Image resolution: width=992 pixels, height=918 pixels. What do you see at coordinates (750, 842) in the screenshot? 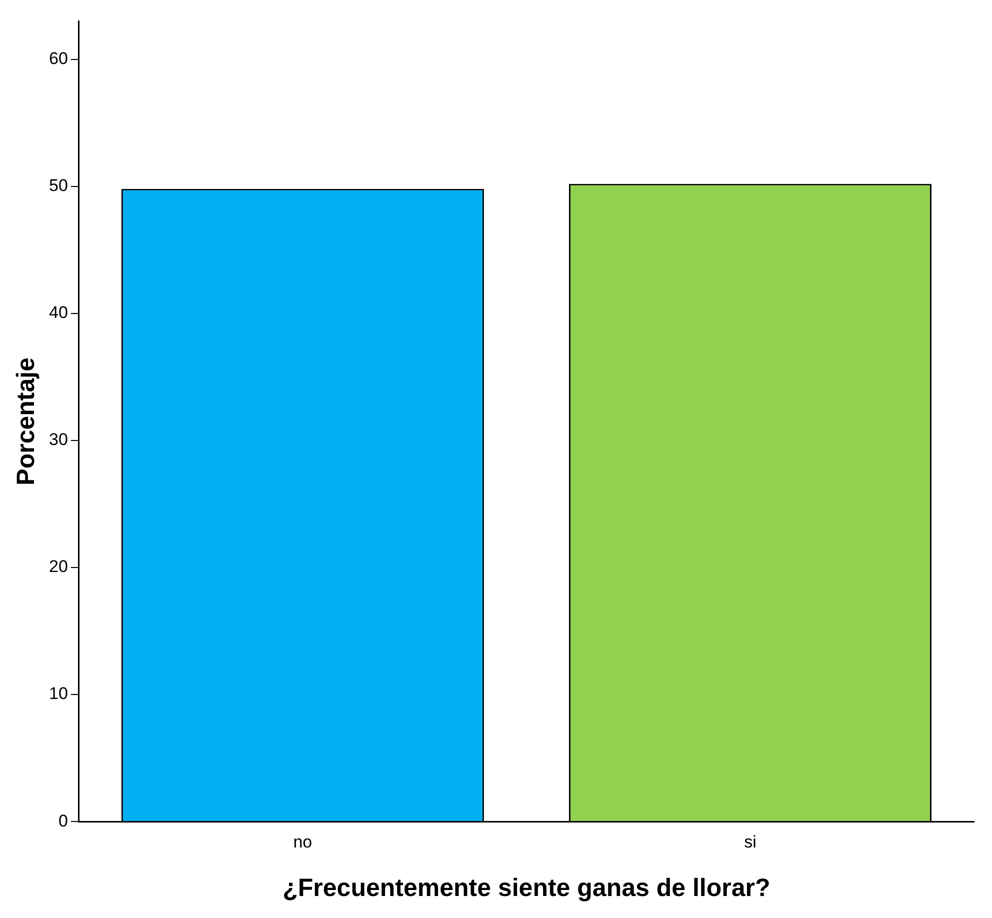
I see `x-tick-label: si` at bounding box center [750, 842].